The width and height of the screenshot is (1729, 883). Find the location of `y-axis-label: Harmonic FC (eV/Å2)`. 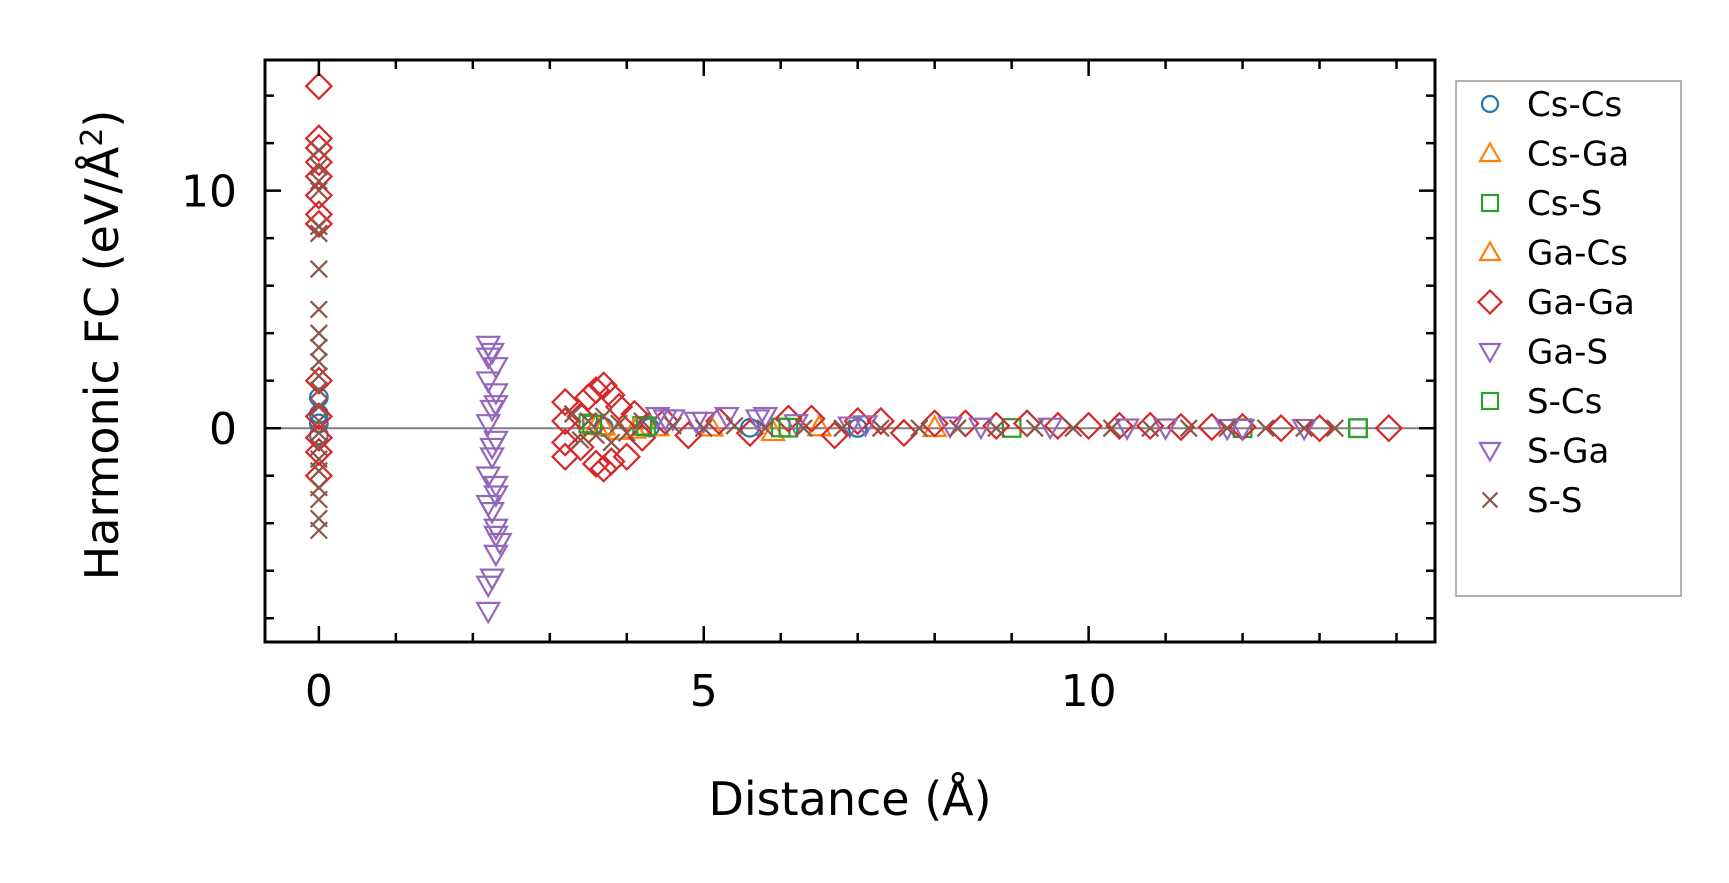

y-axis-label: Harmonic FC (eV/Å2) is located at coordinates (102, 345).